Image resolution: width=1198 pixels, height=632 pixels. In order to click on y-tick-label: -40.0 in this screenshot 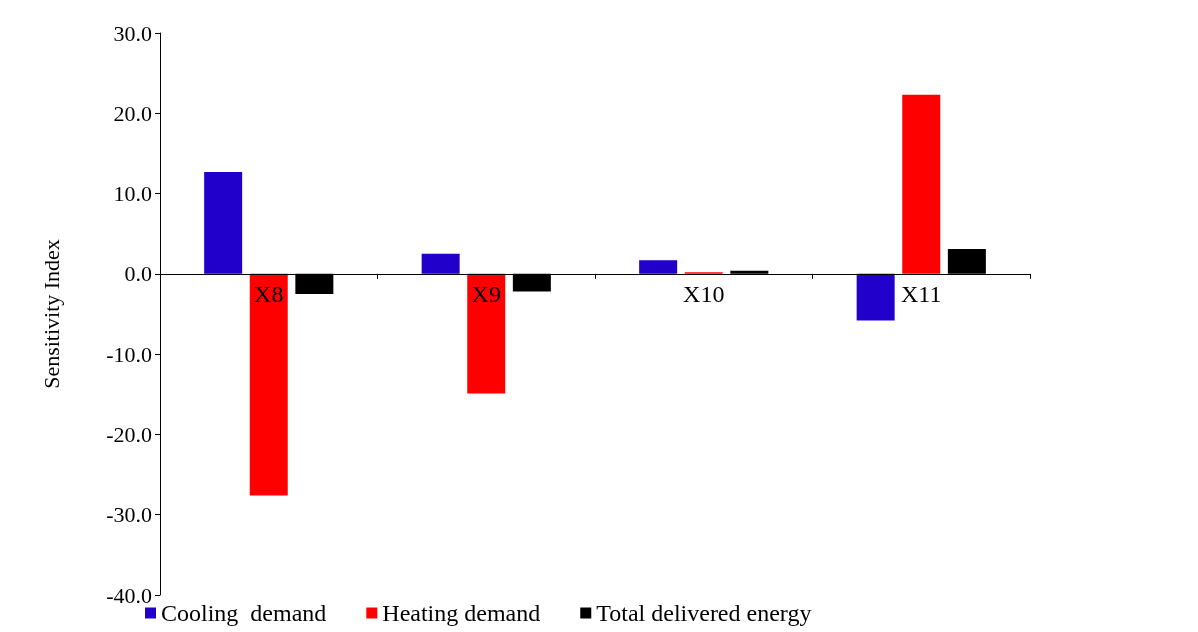, I will do `click(129, 595)`.